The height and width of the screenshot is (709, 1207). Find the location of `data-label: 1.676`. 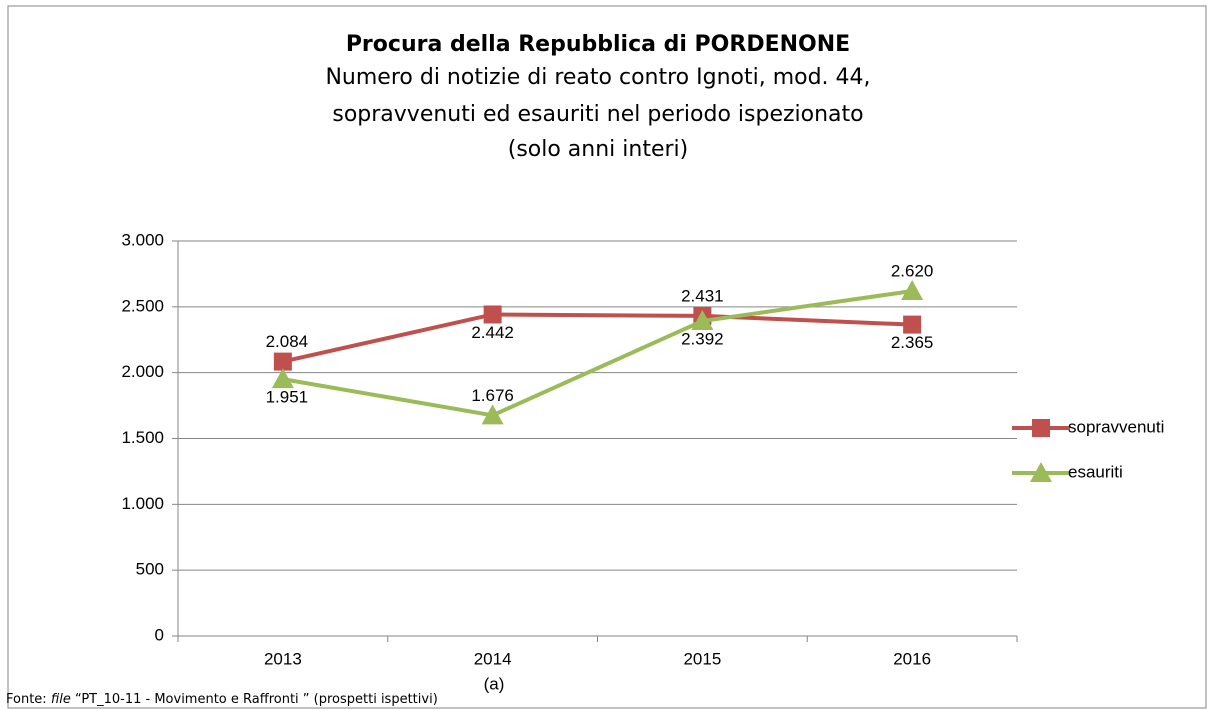

data-label: 1.676 is located at coordinates (492, 395).